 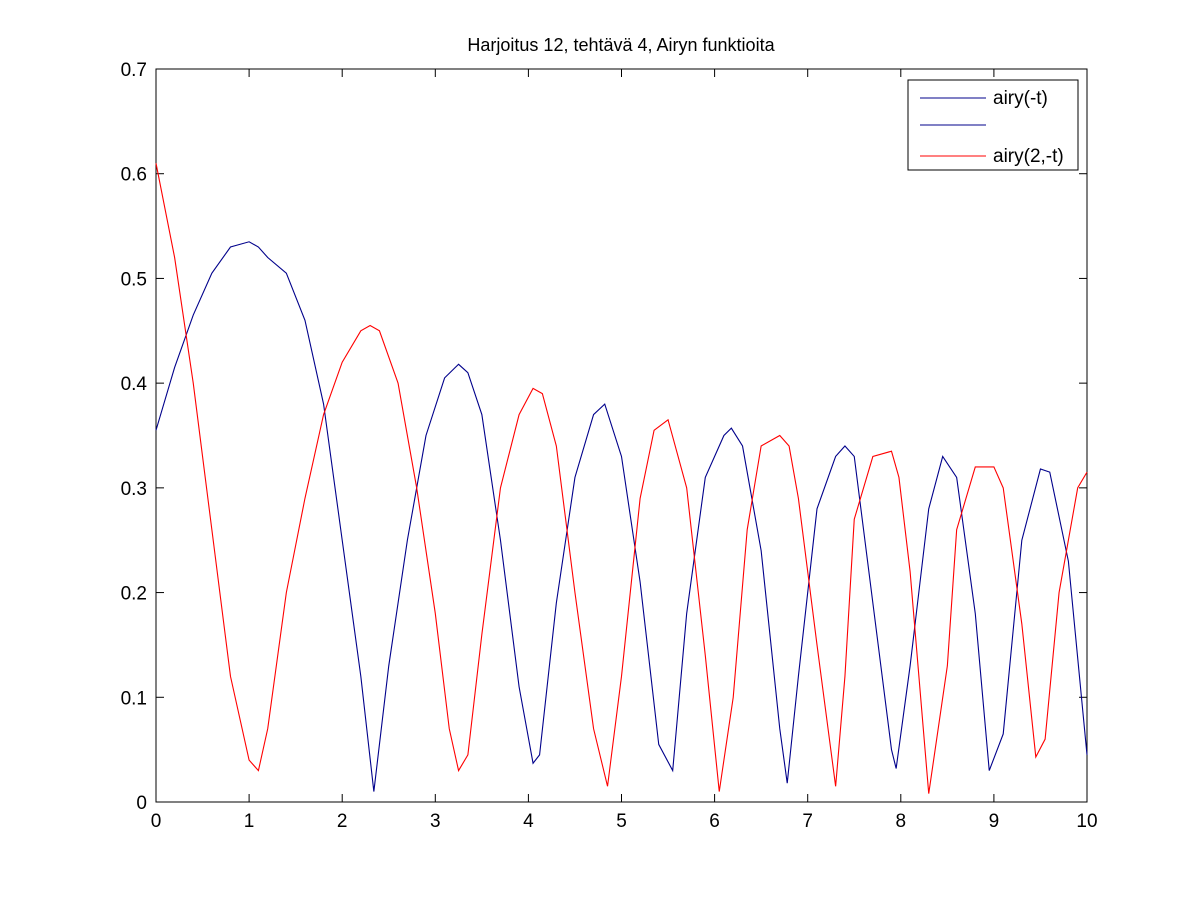 I want to click on y-tick-label: 0.6, so click(x=134, y=175).